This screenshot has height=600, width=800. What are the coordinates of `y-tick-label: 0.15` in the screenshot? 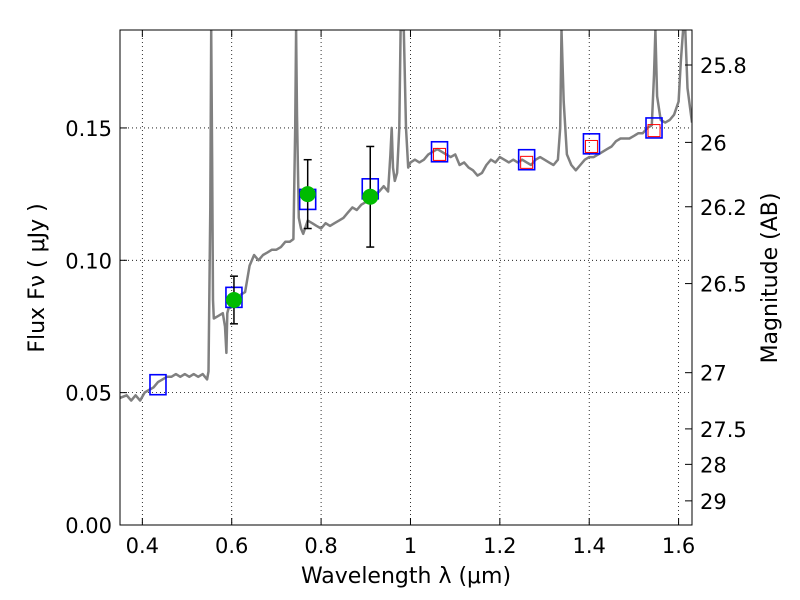 It's located at (88, 129).